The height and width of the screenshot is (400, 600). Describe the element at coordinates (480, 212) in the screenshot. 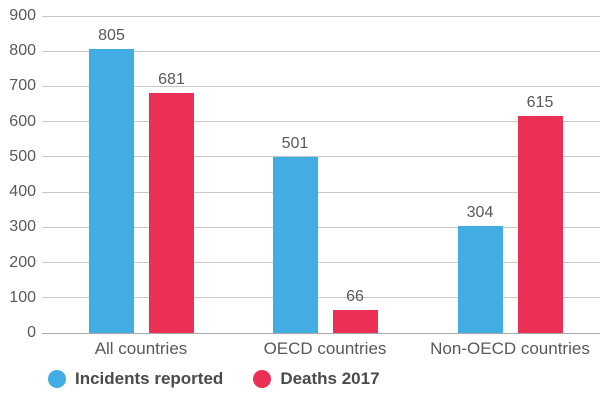

I see `value-label-incidents-reported-non-oecd-countries: 304` at that location.